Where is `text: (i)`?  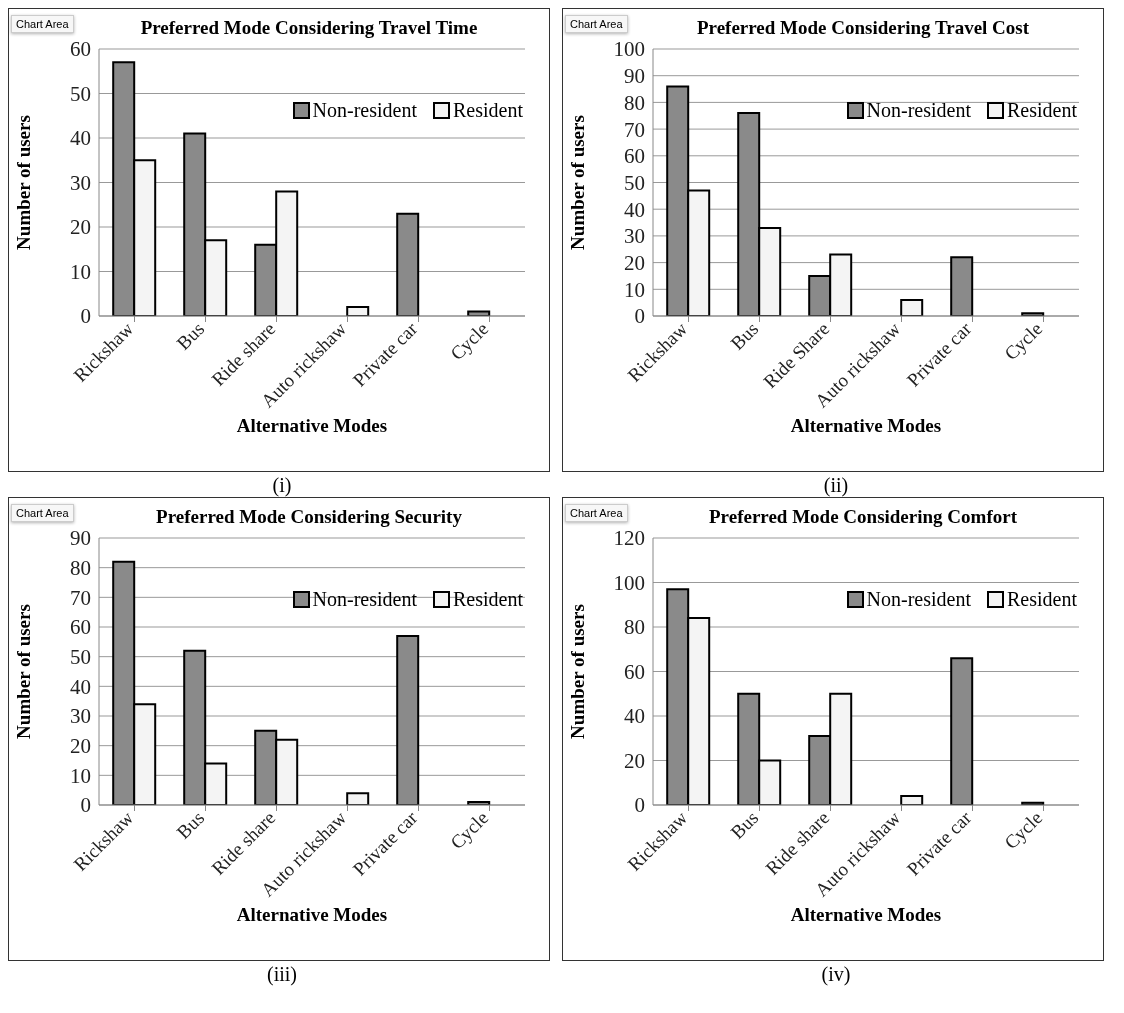 text: (i) is located at coordinates (282, 485).